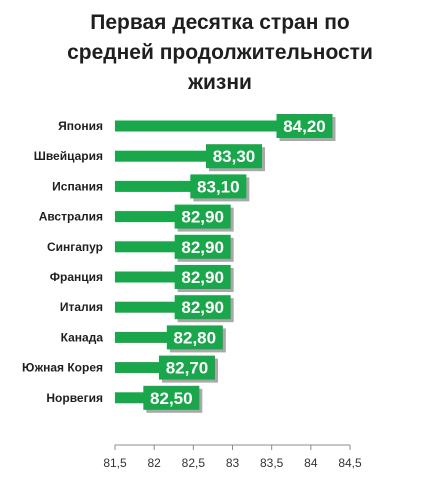  What do you see at coordinates (62, 368) in the screenshot?
I see `category-label: Южная Корея` at bounding box center [62, 368].